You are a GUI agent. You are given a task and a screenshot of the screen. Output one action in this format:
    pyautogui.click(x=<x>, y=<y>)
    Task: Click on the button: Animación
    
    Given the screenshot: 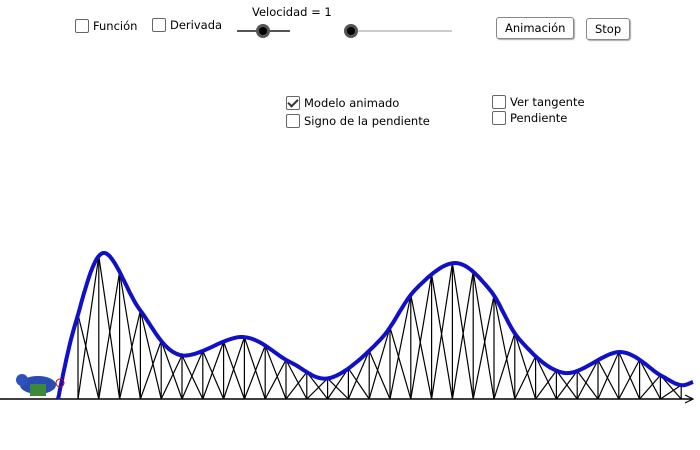 What is the action you would take?
    pyautogui.click(x=535, y=28)
    